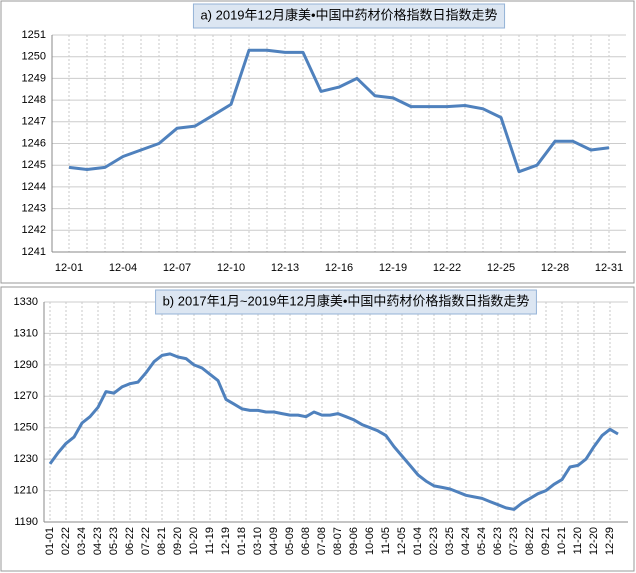 This screenshot has width=636, height=573. Describe the element at coordinates (162, 541) in the screenshot. I see `x-tick-label: 08-21` at that location.